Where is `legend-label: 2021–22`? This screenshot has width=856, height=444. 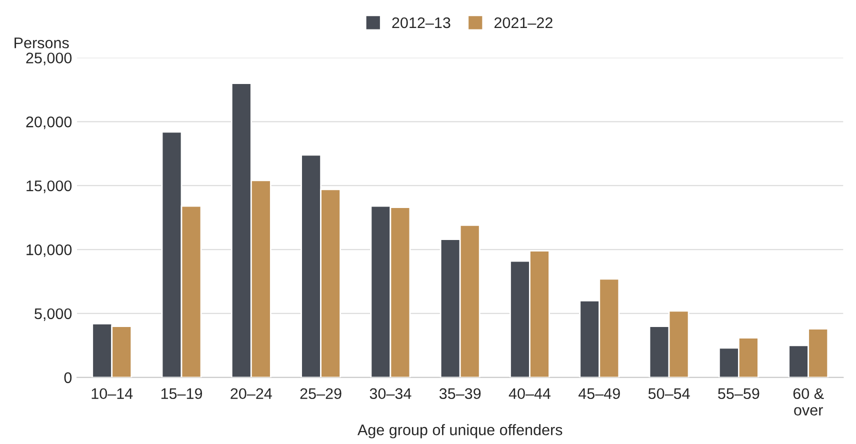
legend-label: 2021–22 is located at coordinates (523, 22).